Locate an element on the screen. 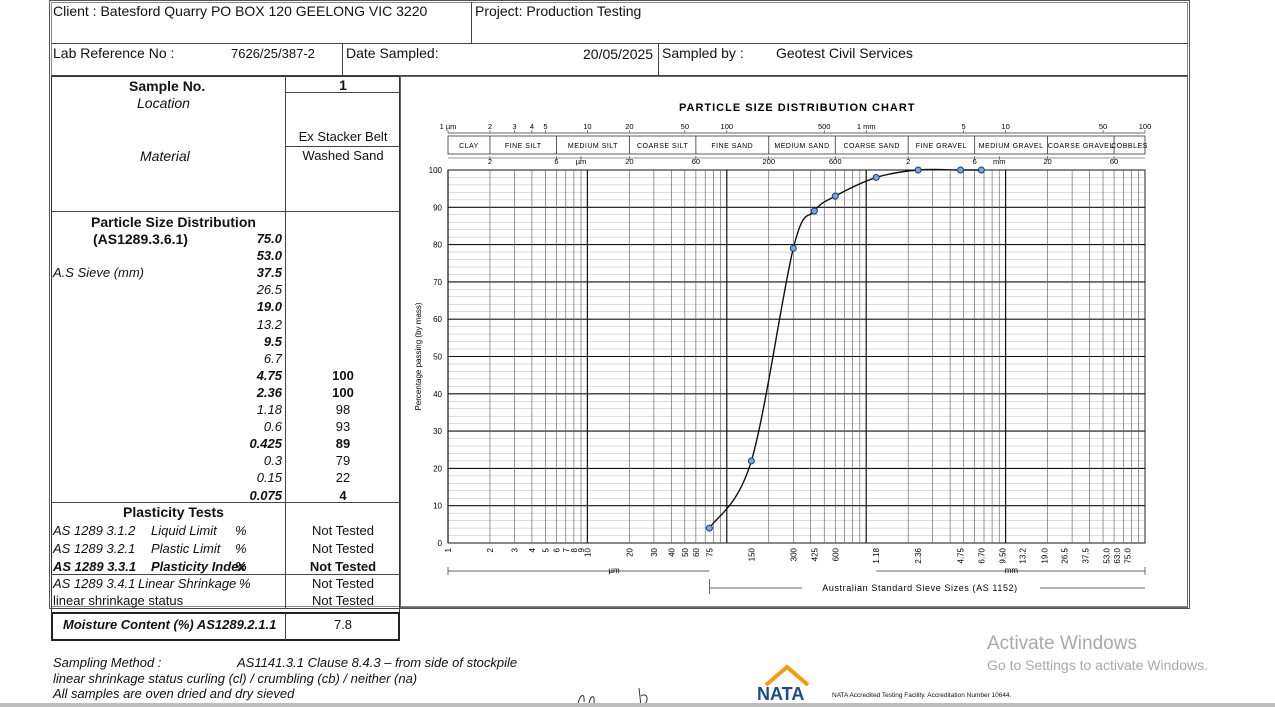 This screenshot has height=707, width=1275. soil-band-label: MEDIUM SAND is located at coordinates (801, 146).